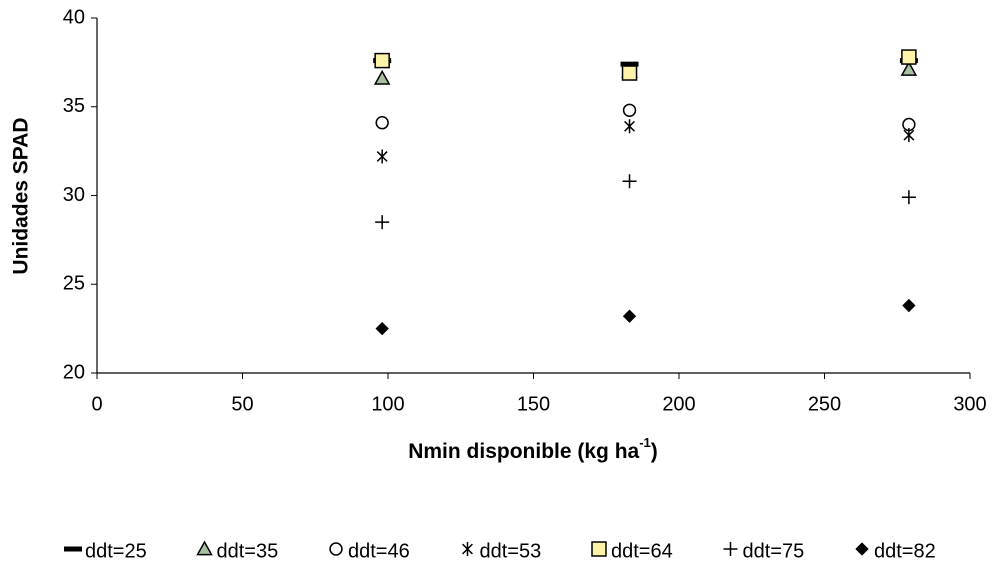  What do you see at coordinates (654, 451) in the screenshot?
I see `x-axis-title-tail: )` at bounding box center [654, 451].